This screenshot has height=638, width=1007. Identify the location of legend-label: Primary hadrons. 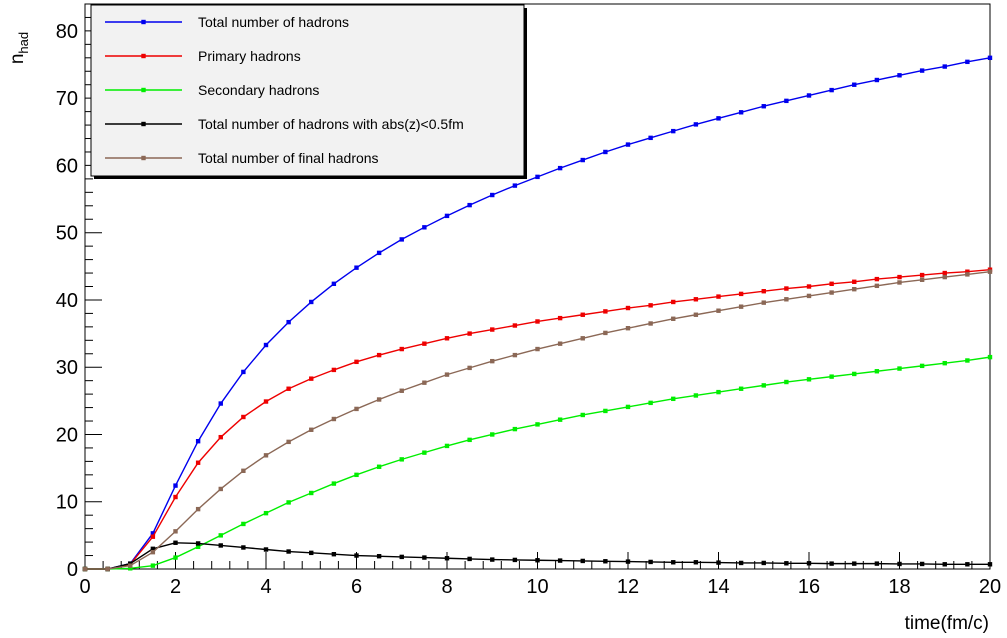
(249, 56).